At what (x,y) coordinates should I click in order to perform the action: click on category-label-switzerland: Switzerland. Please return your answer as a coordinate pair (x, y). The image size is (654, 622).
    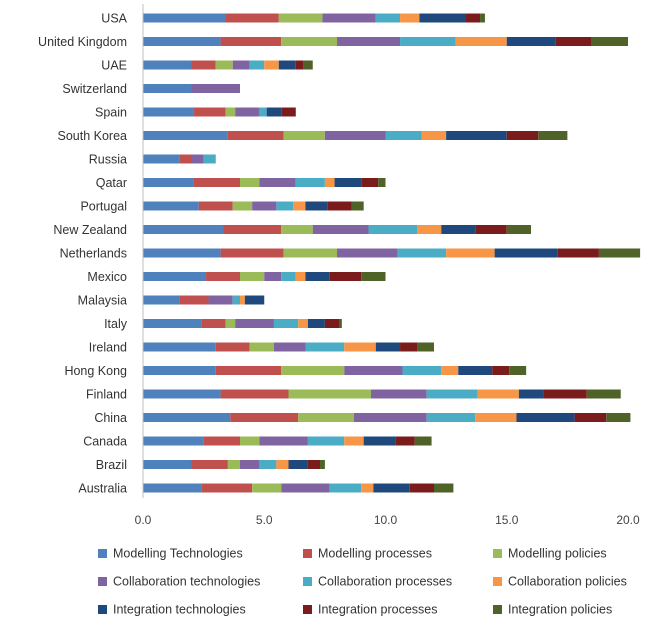
    Looking at the image, I should click on (94, 89).